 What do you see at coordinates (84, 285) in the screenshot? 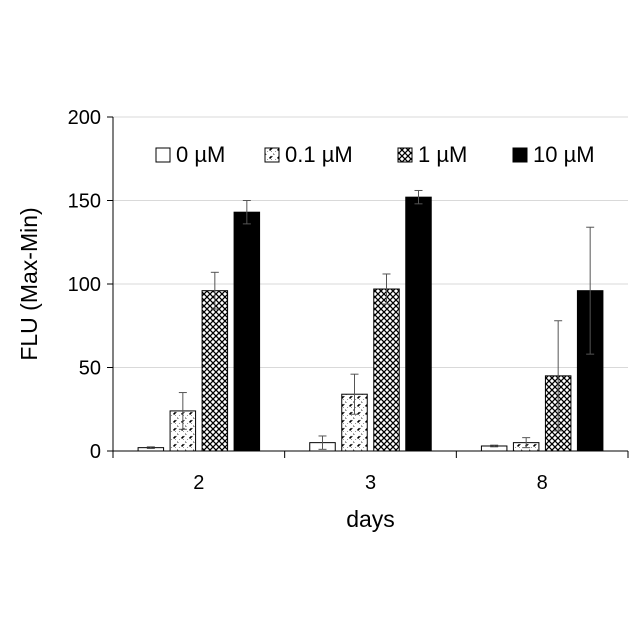
I see `y-tick-label: 100` at bounding box center [84, 285].